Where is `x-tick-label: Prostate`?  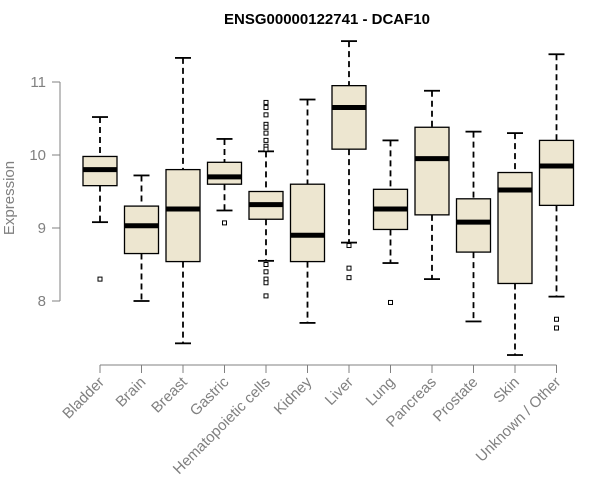 x-tick-label: Prostate is located at coordinates (456, 400).